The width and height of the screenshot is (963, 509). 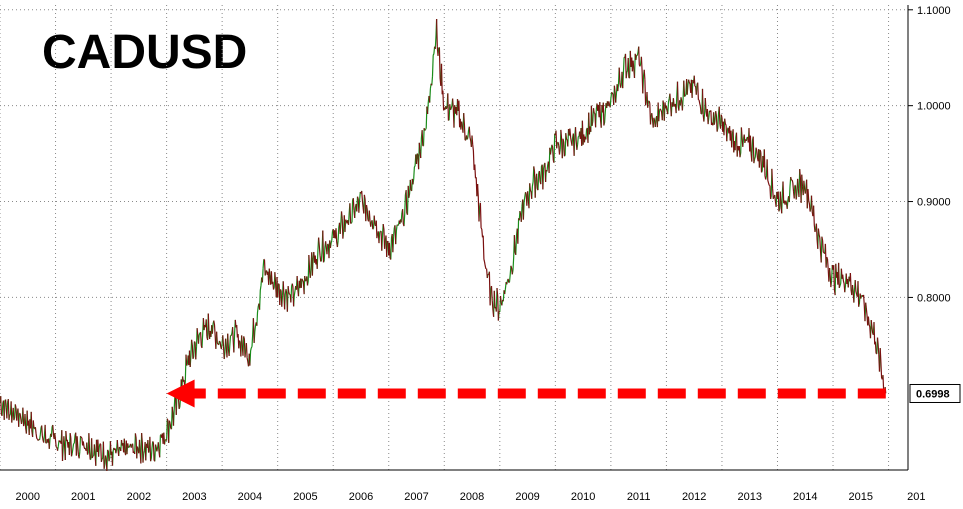 What do you see at coordinates (361, 497) in the screenshot?
I see `x-tick-label: 2006` at bounding box center [361, 497].